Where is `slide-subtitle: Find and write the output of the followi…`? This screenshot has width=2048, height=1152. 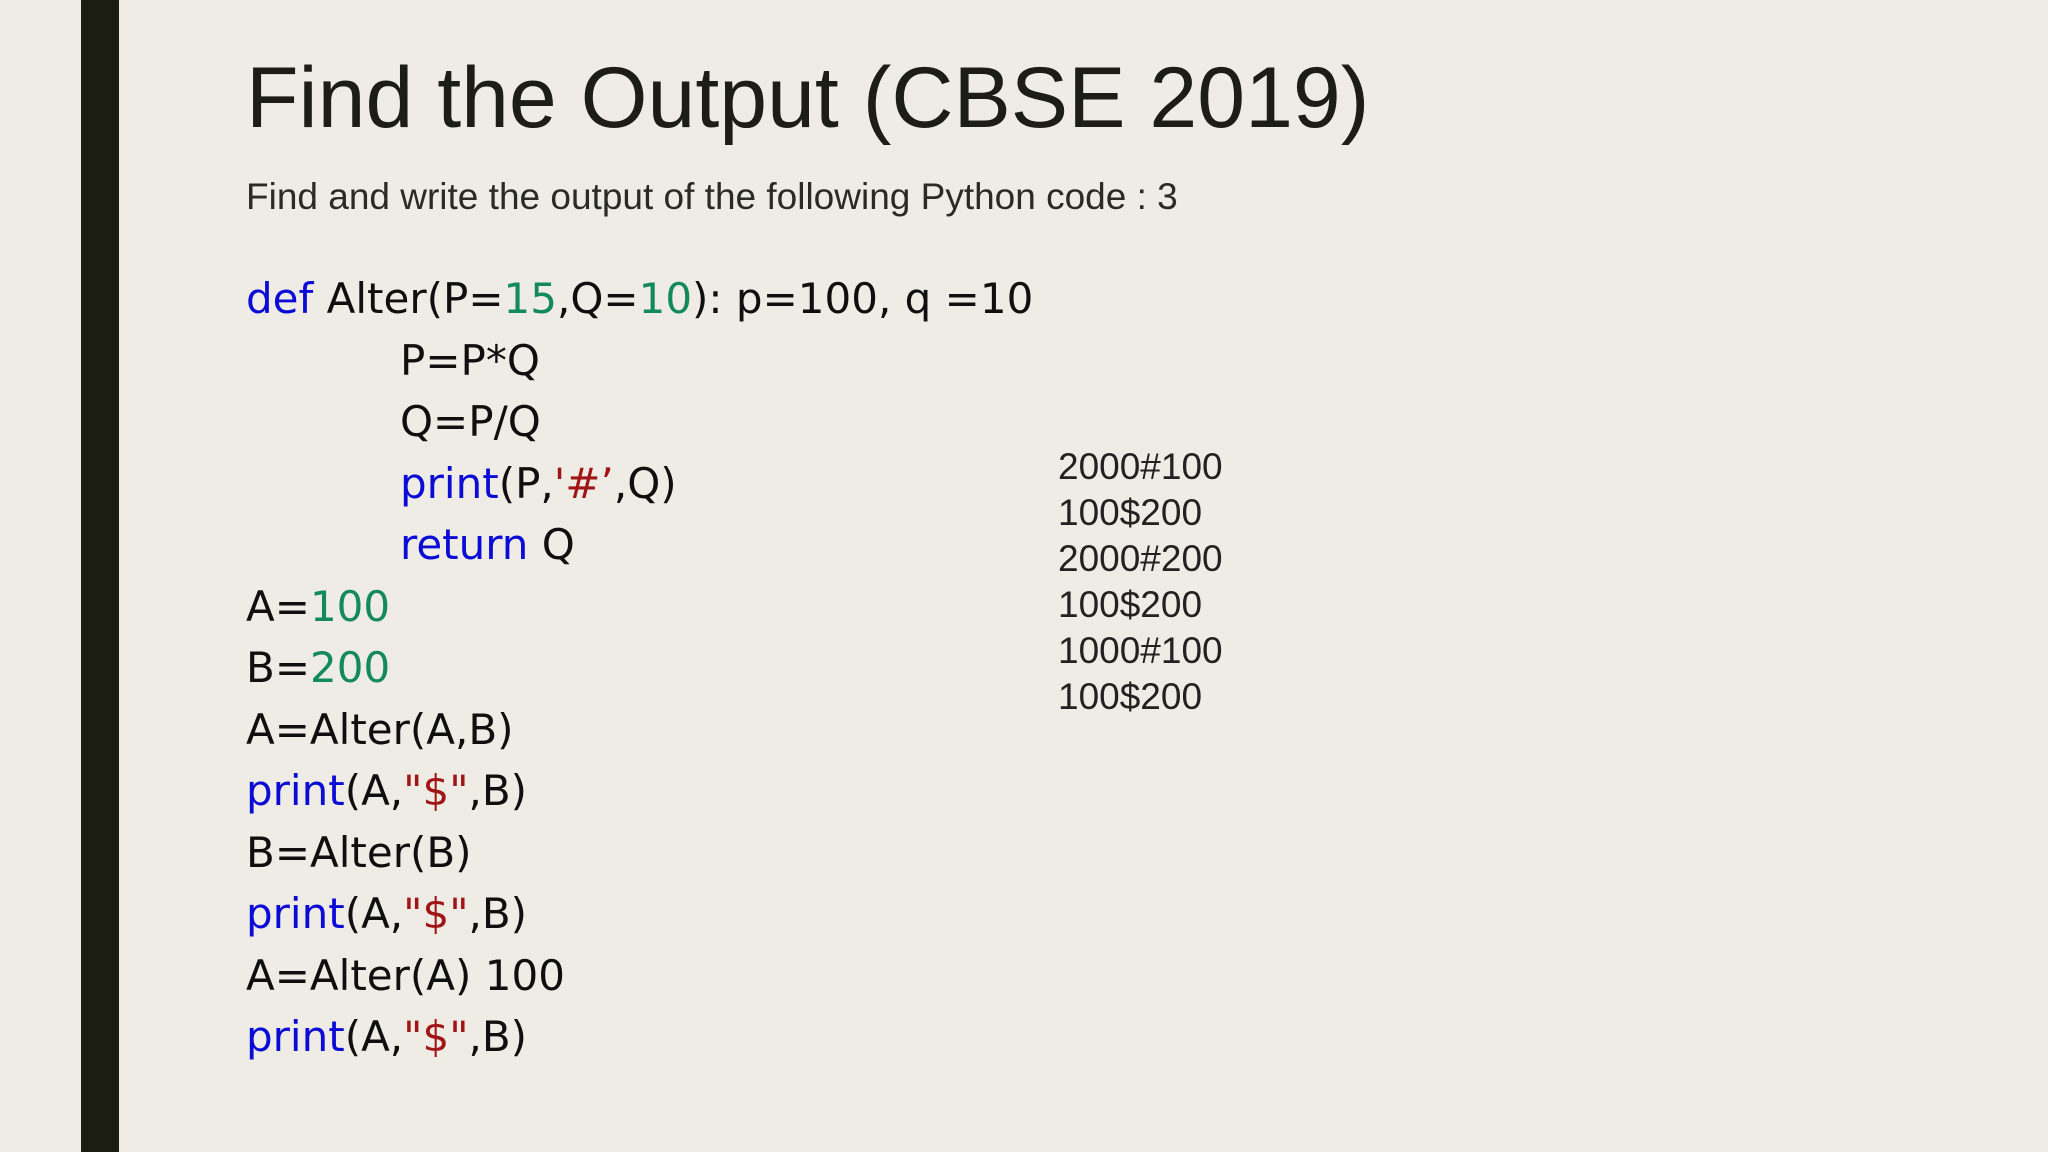 slide-subtitle: Find and write the output of the followi… is located at coordinates (712, 196).